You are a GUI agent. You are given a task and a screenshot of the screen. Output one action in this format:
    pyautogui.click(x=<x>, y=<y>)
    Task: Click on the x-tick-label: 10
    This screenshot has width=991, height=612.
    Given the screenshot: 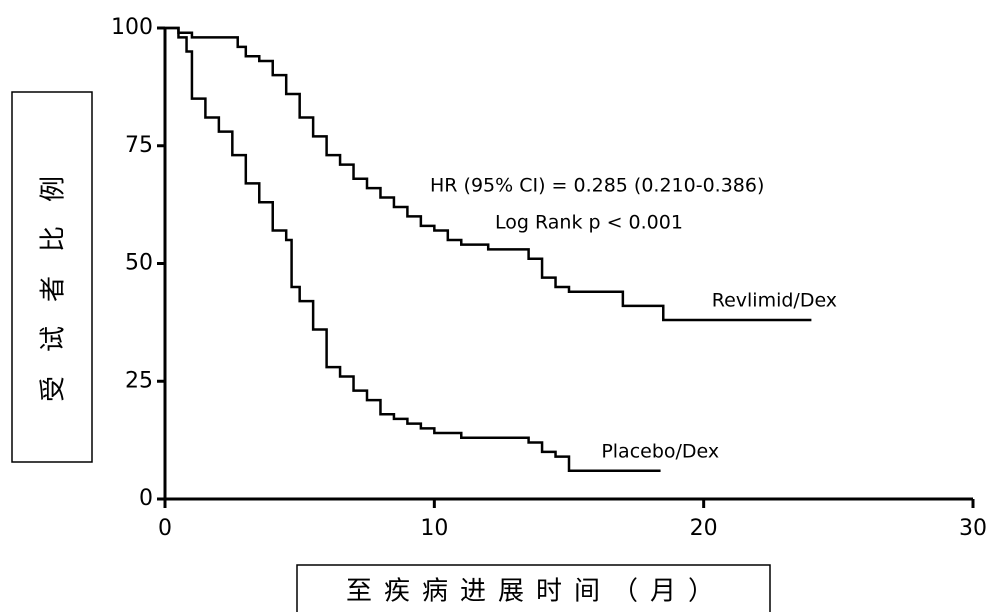 What is the action you would take?
    pyautogui.click(x=434, y=528)
    